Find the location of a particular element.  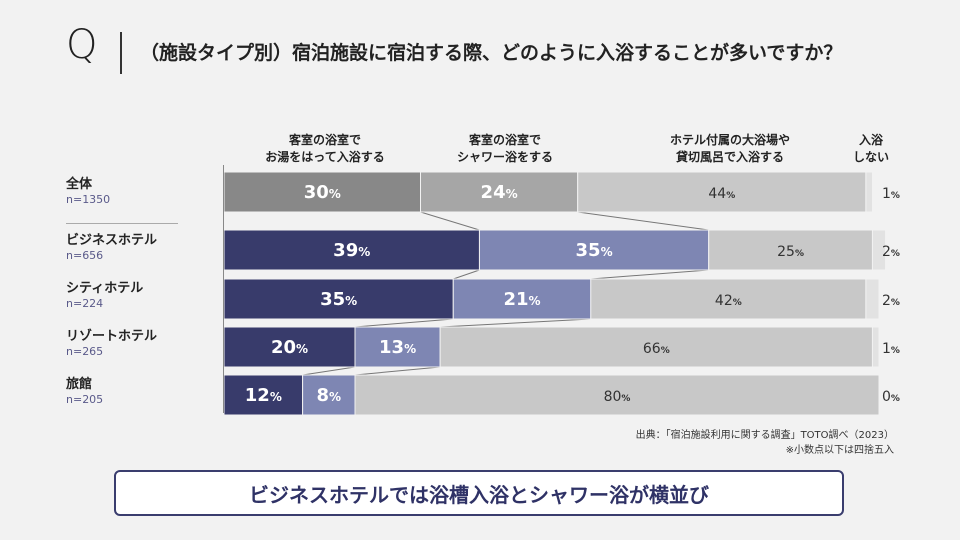

row-label-resort-hotel: リゾートホテル n=265 is located at coordinates (126, 344).